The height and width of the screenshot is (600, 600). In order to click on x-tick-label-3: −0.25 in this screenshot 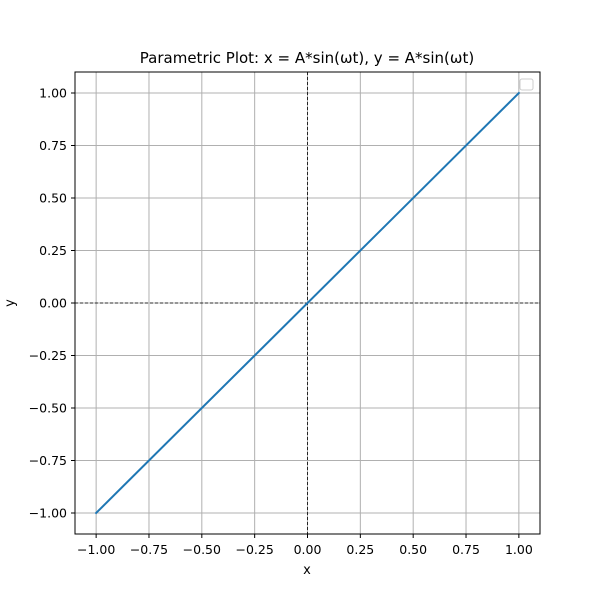, I will do `click(255, 549)`.